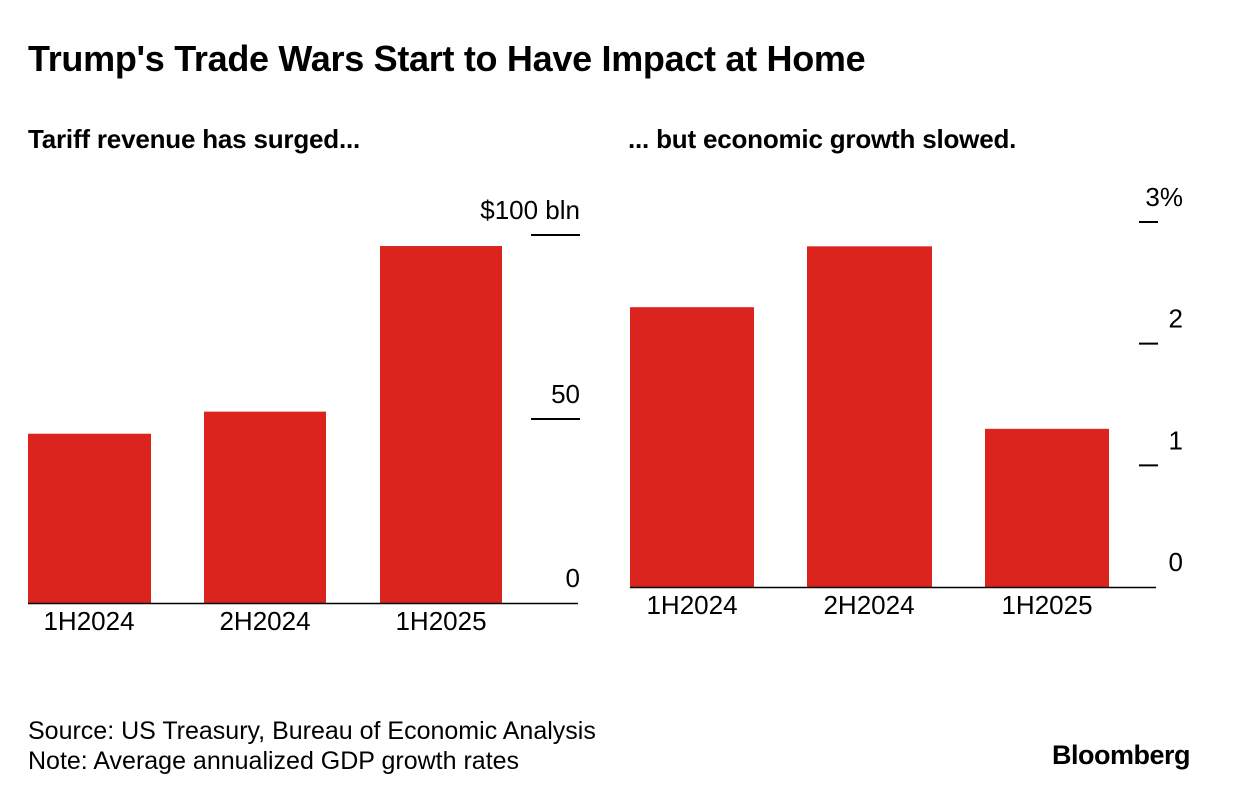 Image resolution: width=1233 pixels, height=802 pixels. What do you see at coordinates (692, 447) in the screenshot?
I see `gdp-bar-1h2024` at bounding box center [692, 447].